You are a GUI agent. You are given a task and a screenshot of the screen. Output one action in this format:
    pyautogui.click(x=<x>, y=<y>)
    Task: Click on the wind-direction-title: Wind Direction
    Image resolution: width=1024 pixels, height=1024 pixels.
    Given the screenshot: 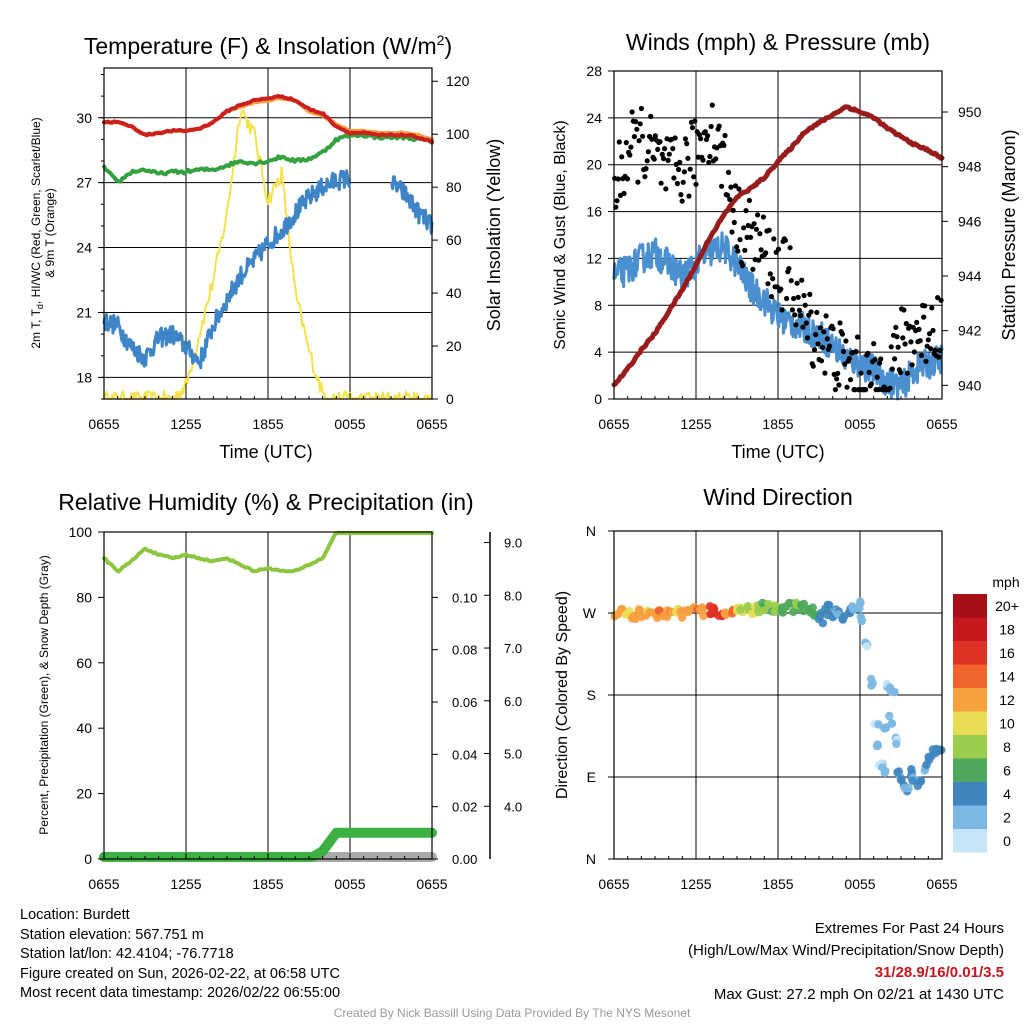 What is the action you would take?
    pyautogui.click(x=778, y=497)
    